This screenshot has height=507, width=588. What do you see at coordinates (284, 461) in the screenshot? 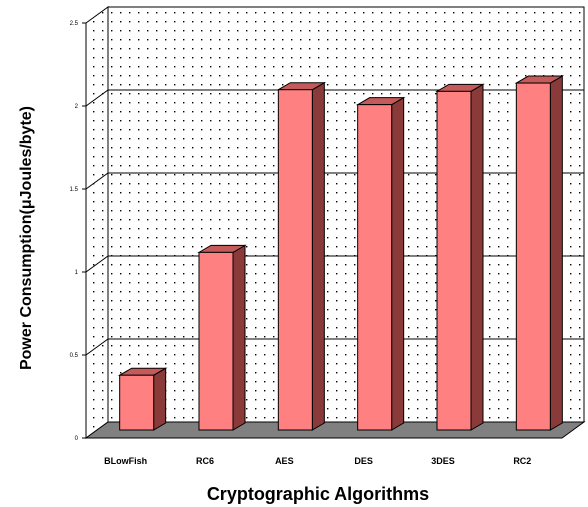
I see `x-tick-label: AES` at bounding box center [284, 461].